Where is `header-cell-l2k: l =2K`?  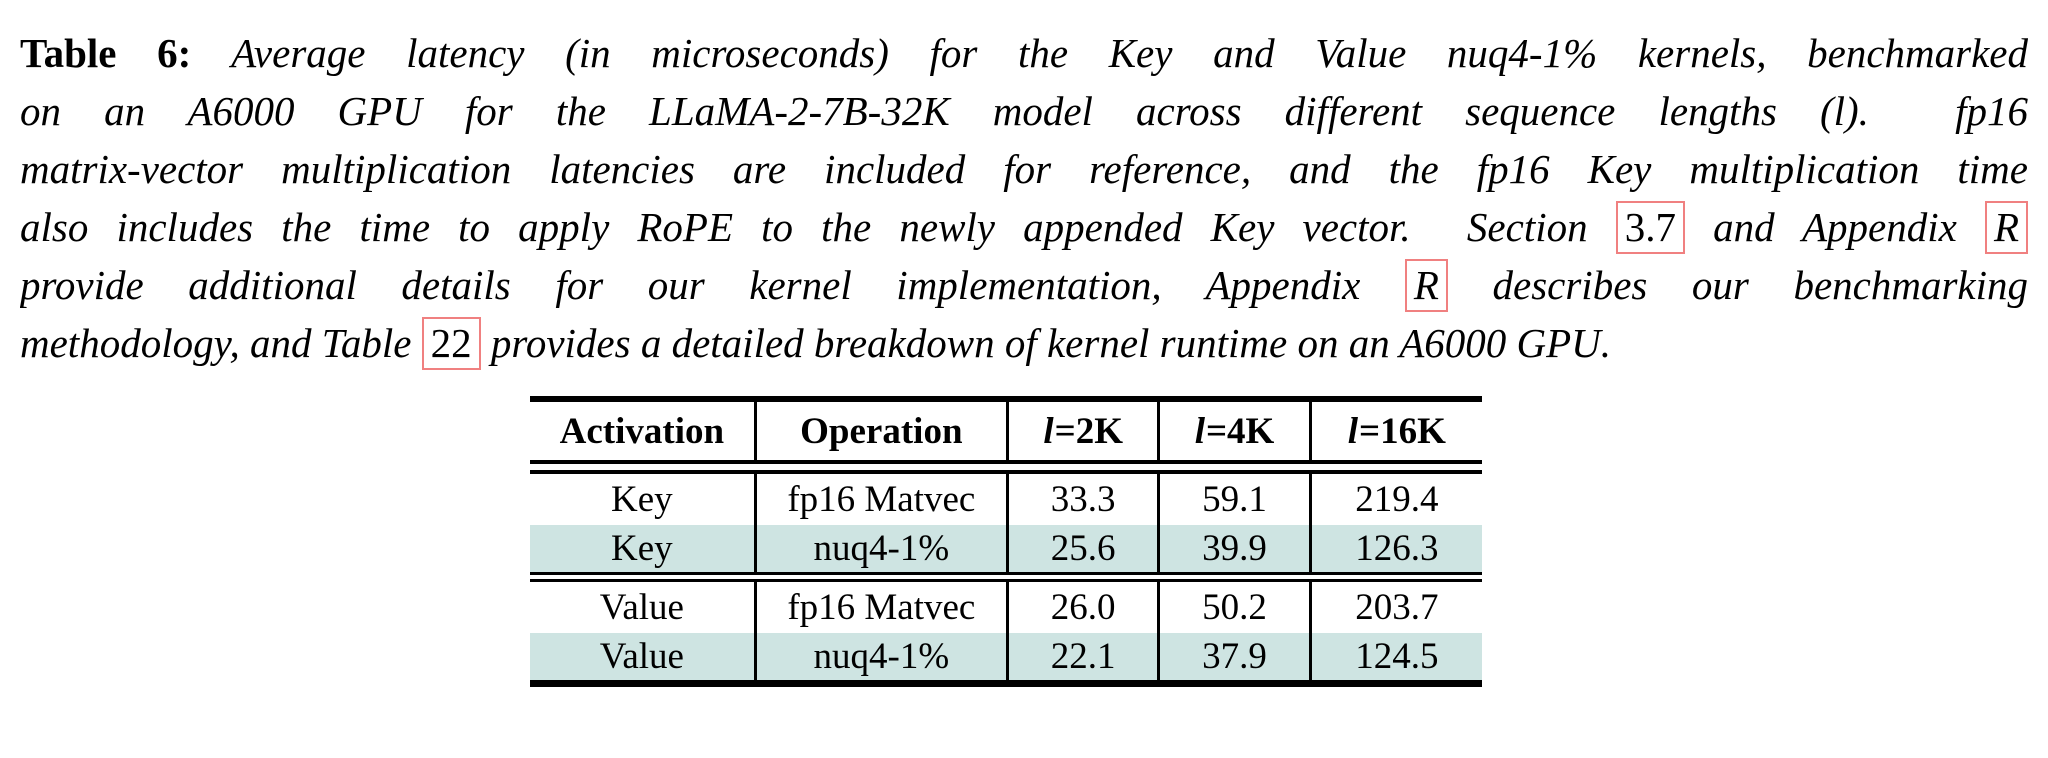
header-cell-l2k: l =2K is located at coordinates (1081, 431).